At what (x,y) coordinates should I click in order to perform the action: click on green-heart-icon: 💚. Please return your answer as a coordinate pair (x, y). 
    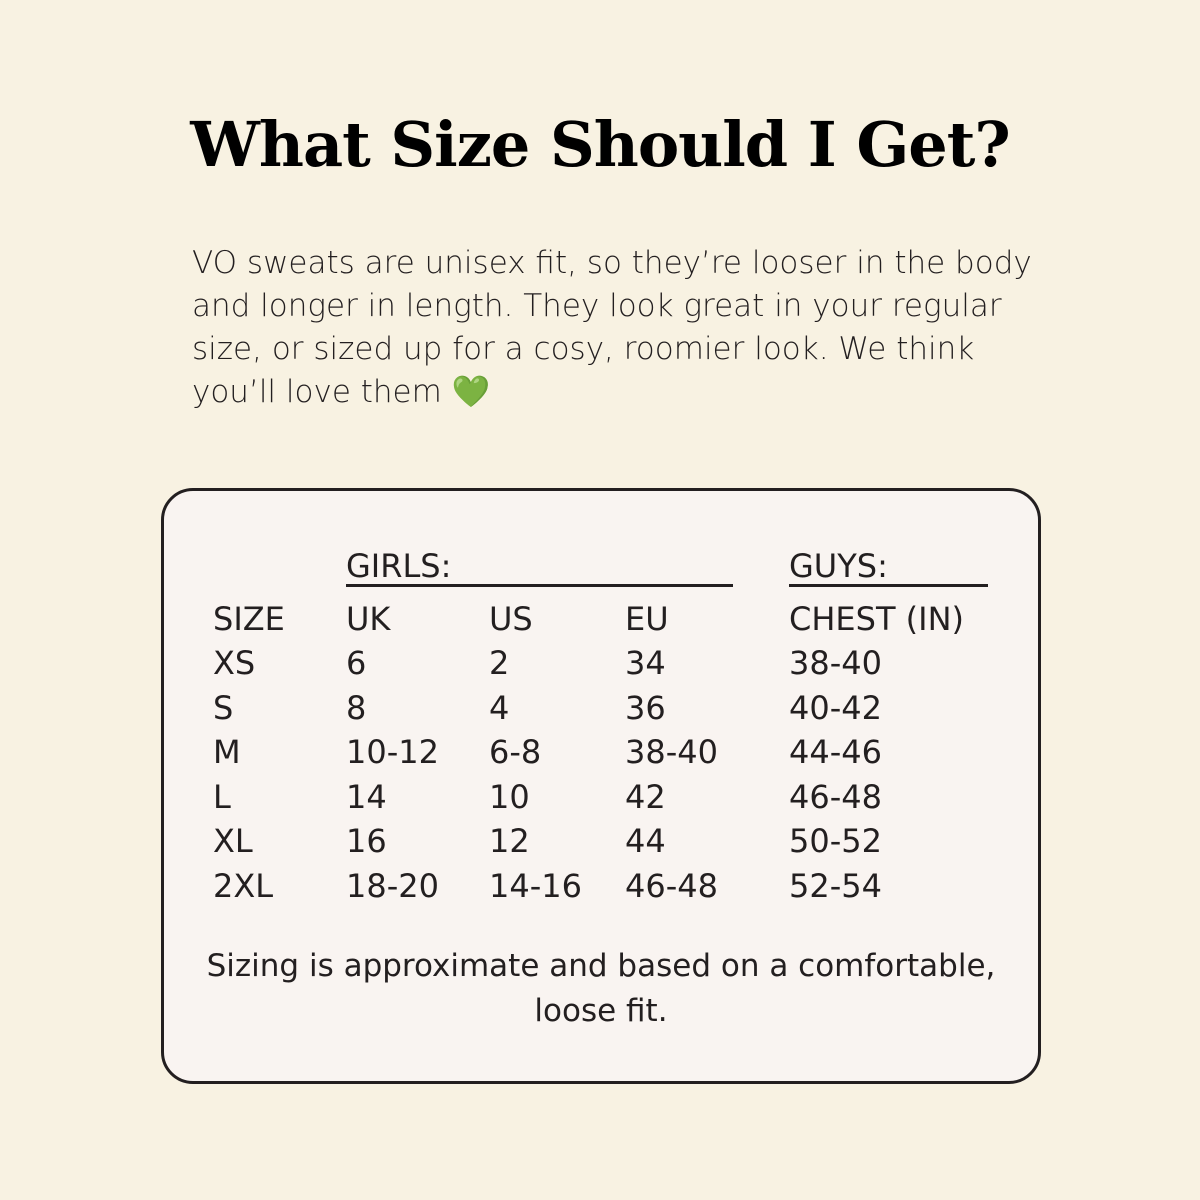
    Looking at the image, I should click on (471, 392).